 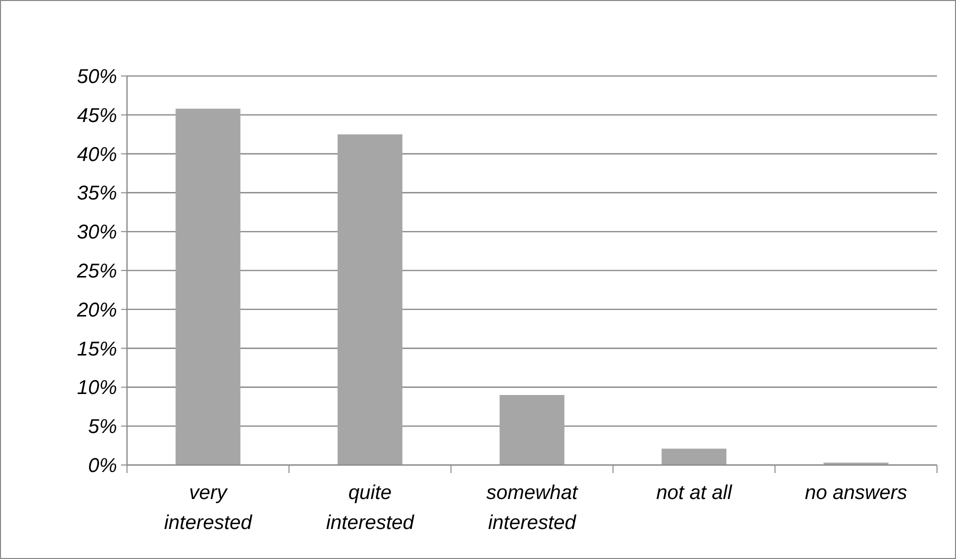 I want to click on y-tick-label: 35%, so click(x=96, y=193).